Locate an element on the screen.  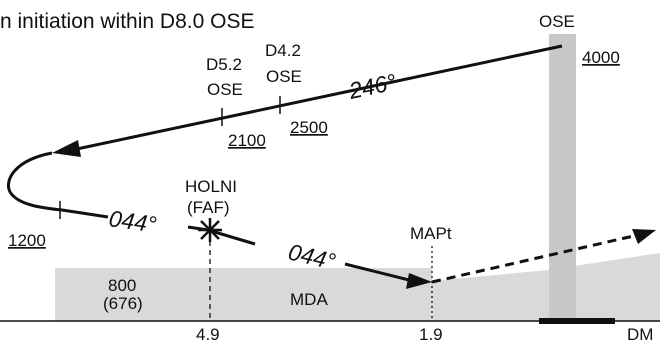
distance-tick-mapt: 1.9 is located at coordinates (431, 334).